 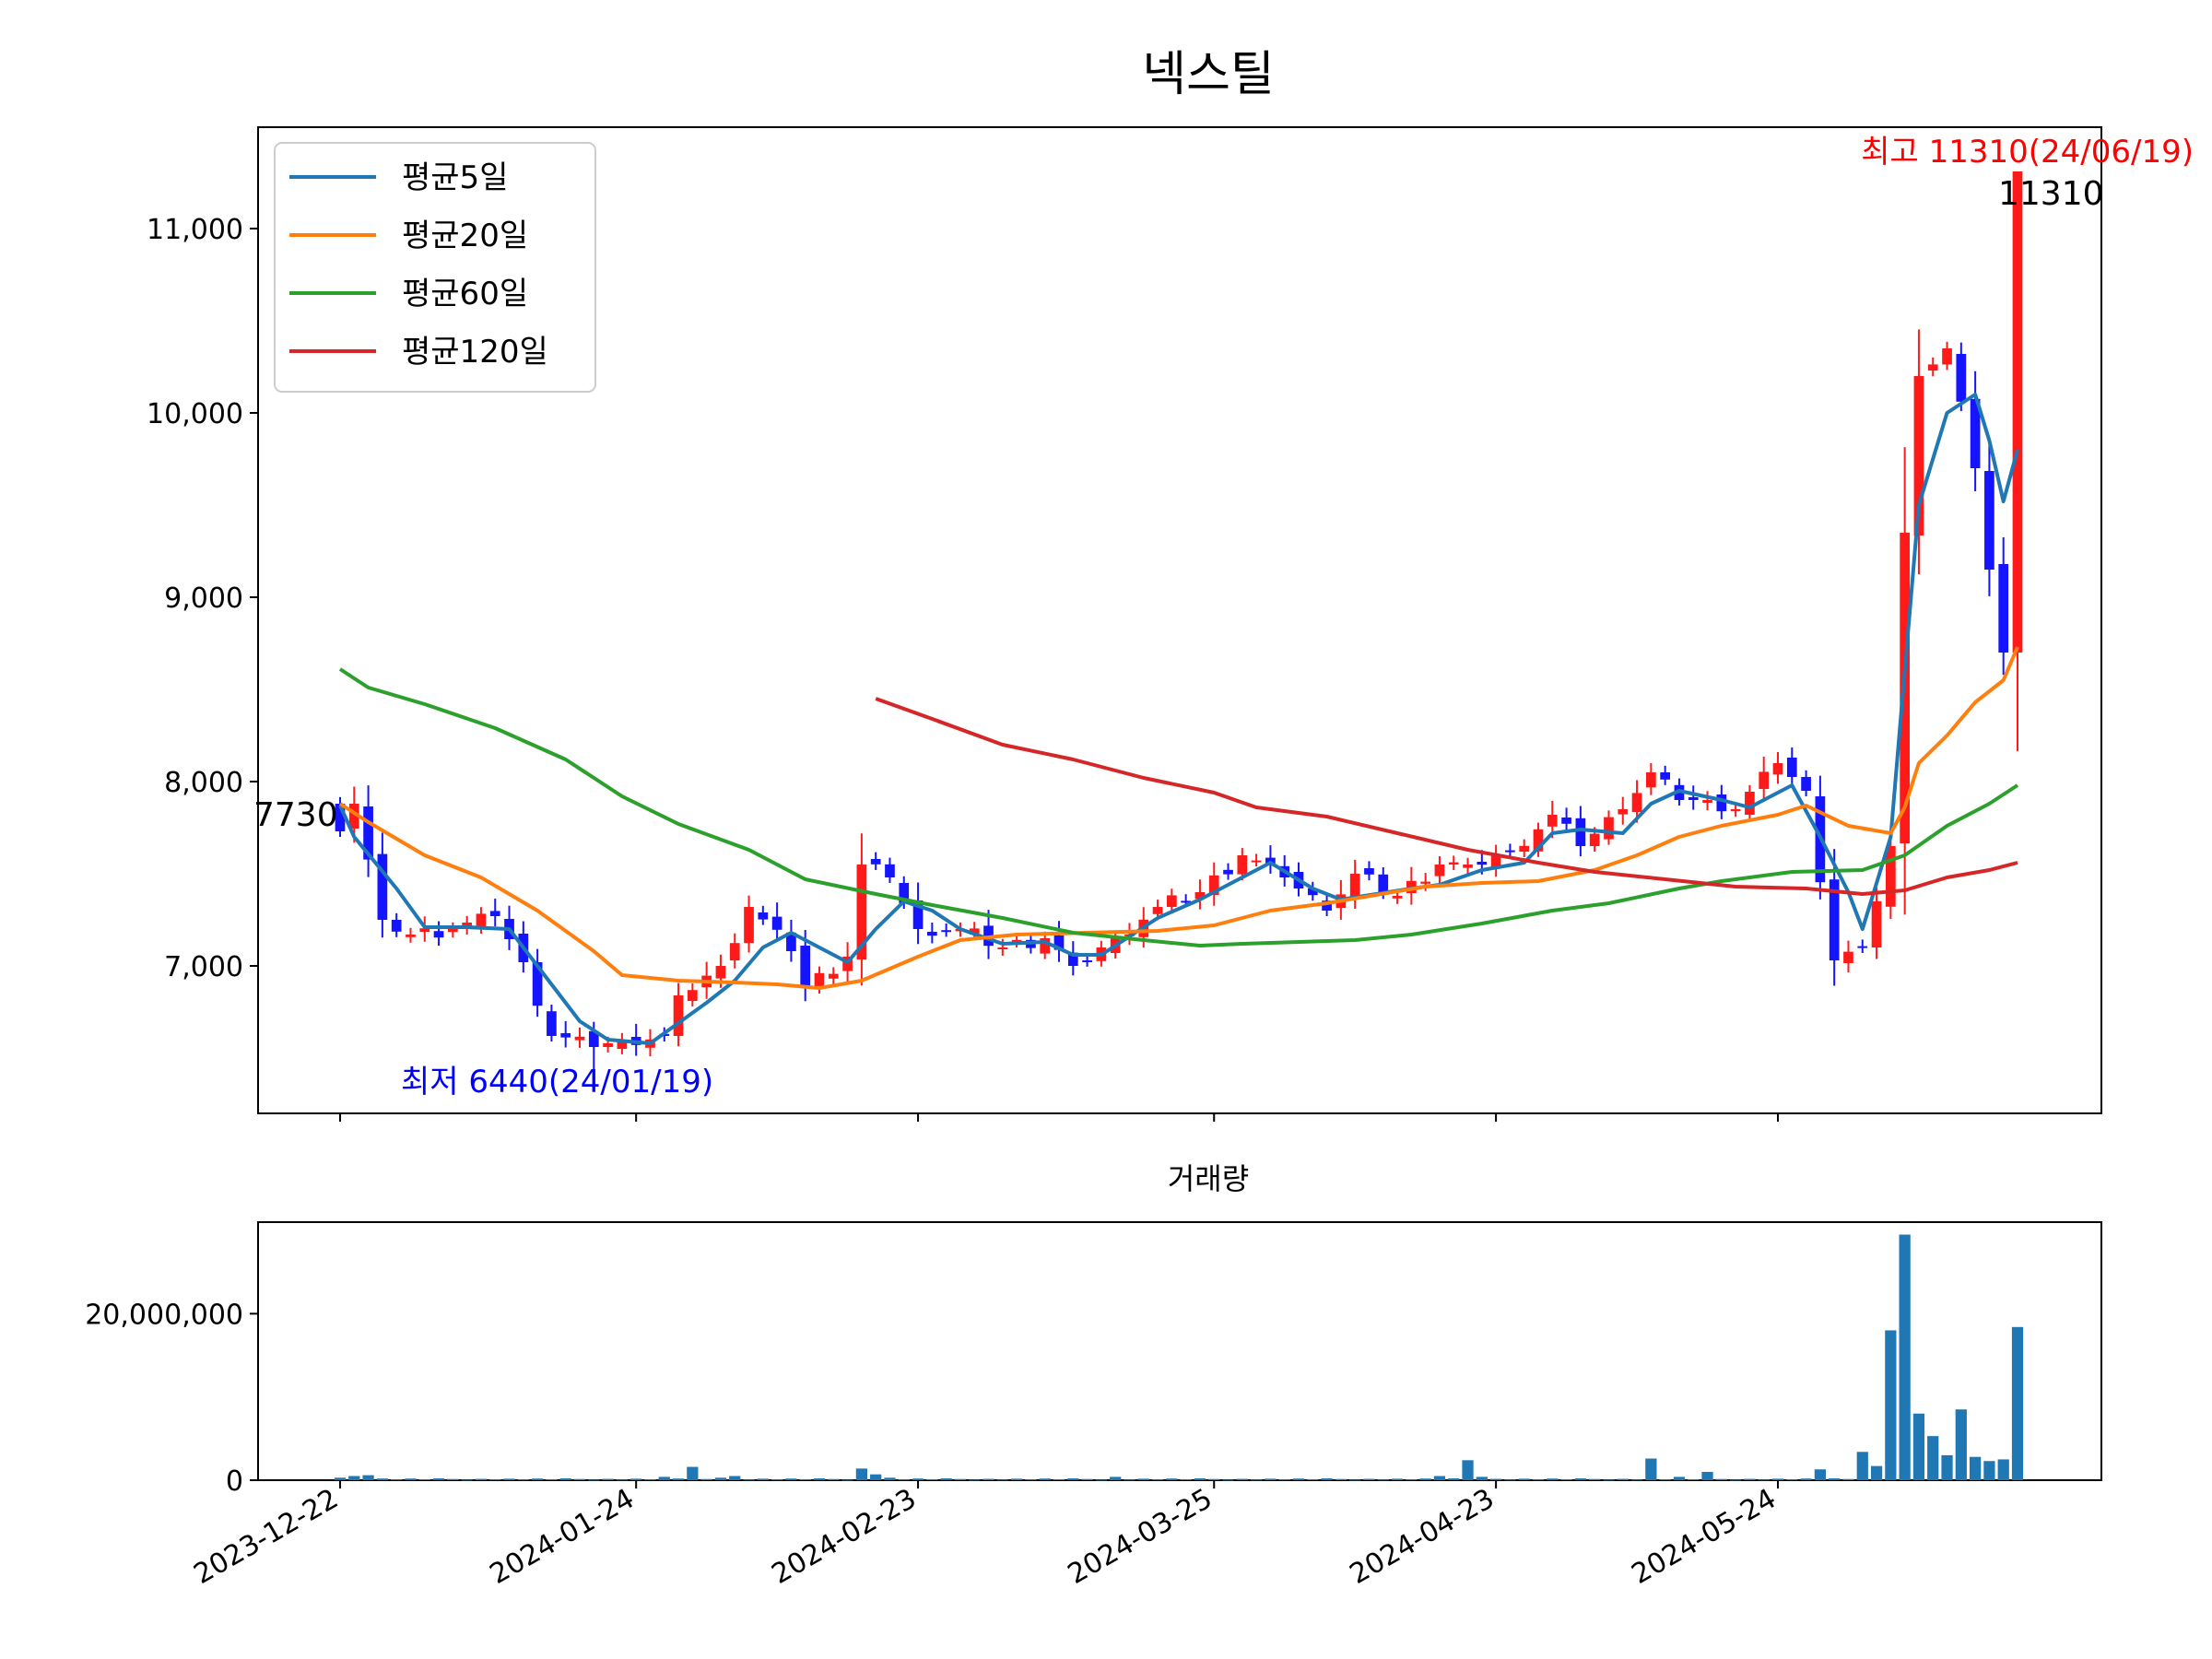 What do you see at coordinates (1208, 1178) in the screenshot?
I see `volume-title: 거래량` at bounding box center [1208, 1178].